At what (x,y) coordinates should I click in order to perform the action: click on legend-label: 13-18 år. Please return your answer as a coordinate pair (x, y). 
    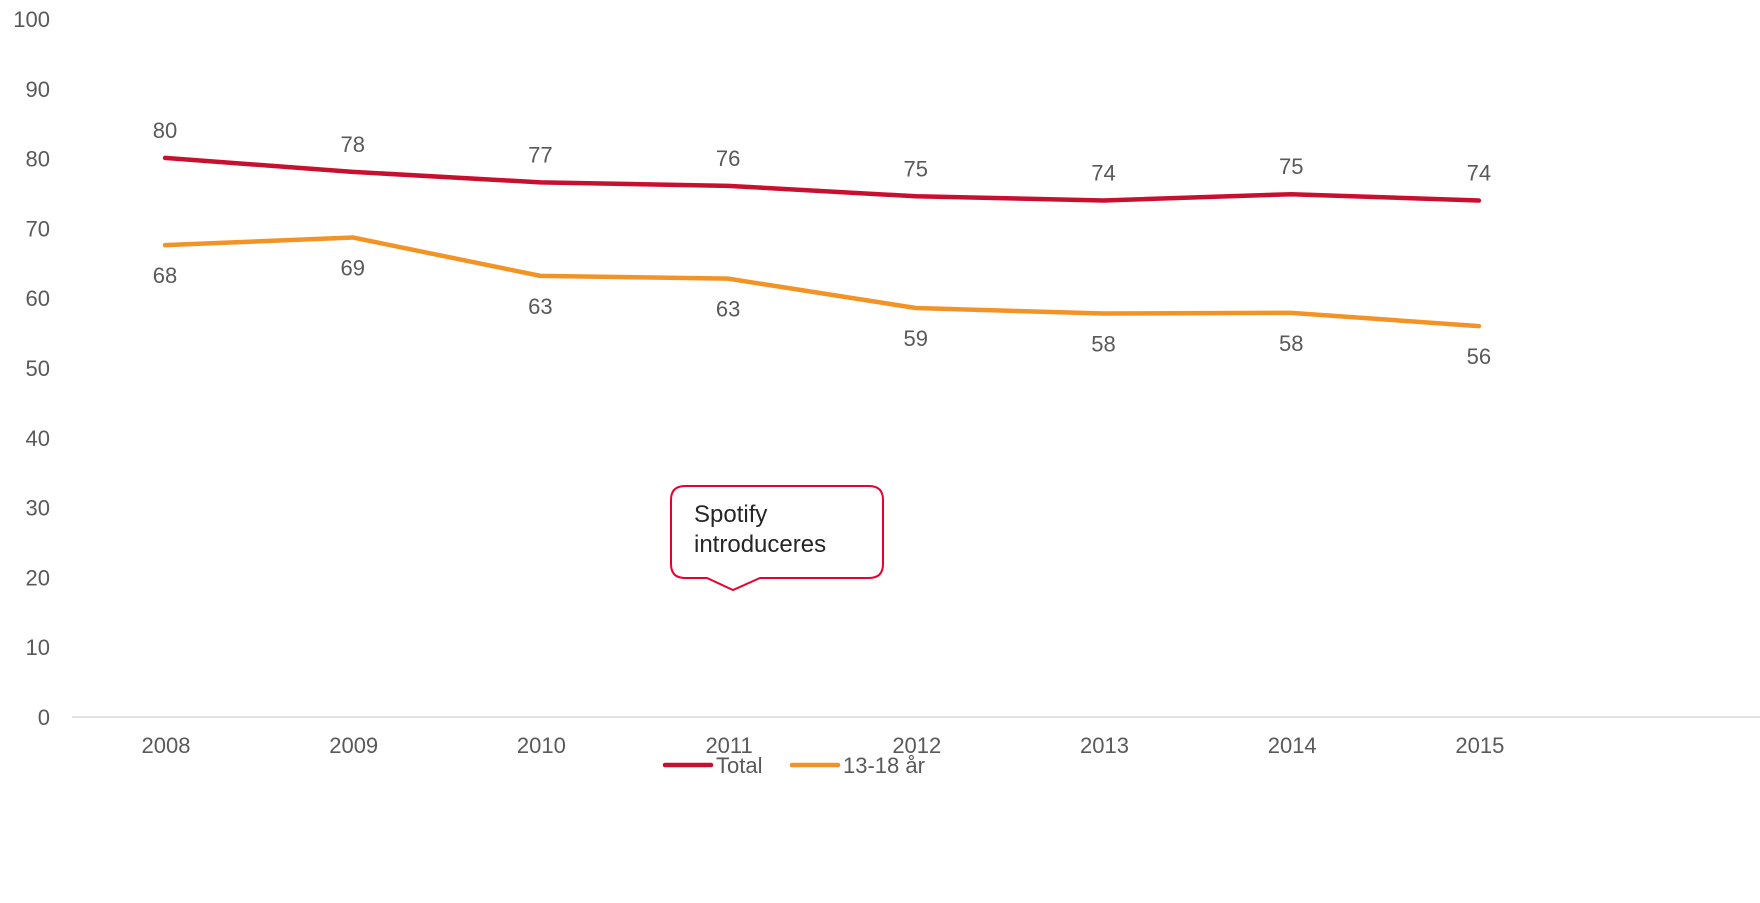
    Looking at the image, I should click on (884, 765).